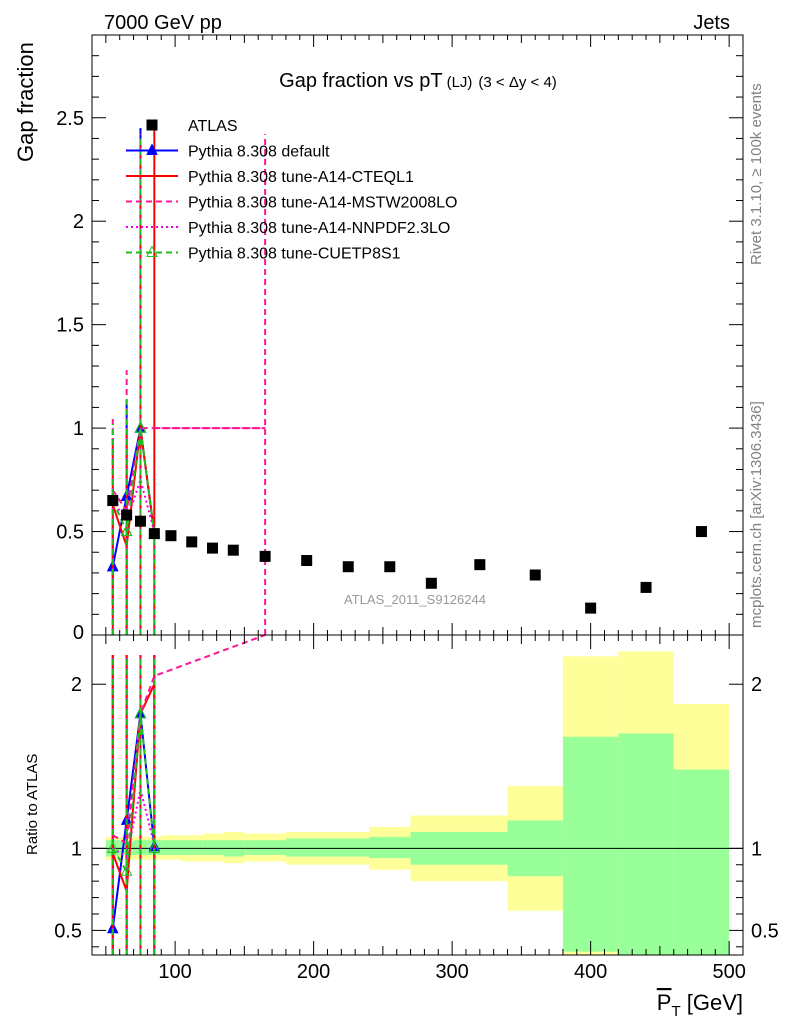 The image size is (786, 1024). Describe the element at coordinates (590, 972) in the screenshot. I see `x-tick-label: 400` at that location.